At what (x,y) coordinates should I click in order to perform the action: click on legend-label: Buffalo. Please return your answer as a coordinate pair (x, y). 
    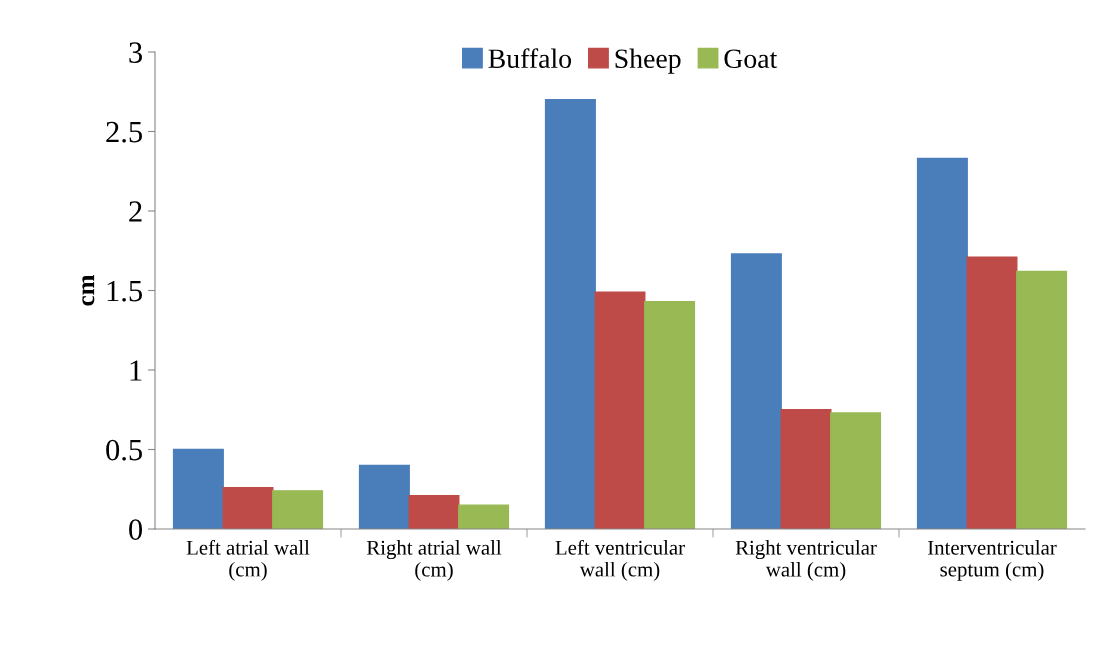
    Looking at the image, I should click on (530, 58).